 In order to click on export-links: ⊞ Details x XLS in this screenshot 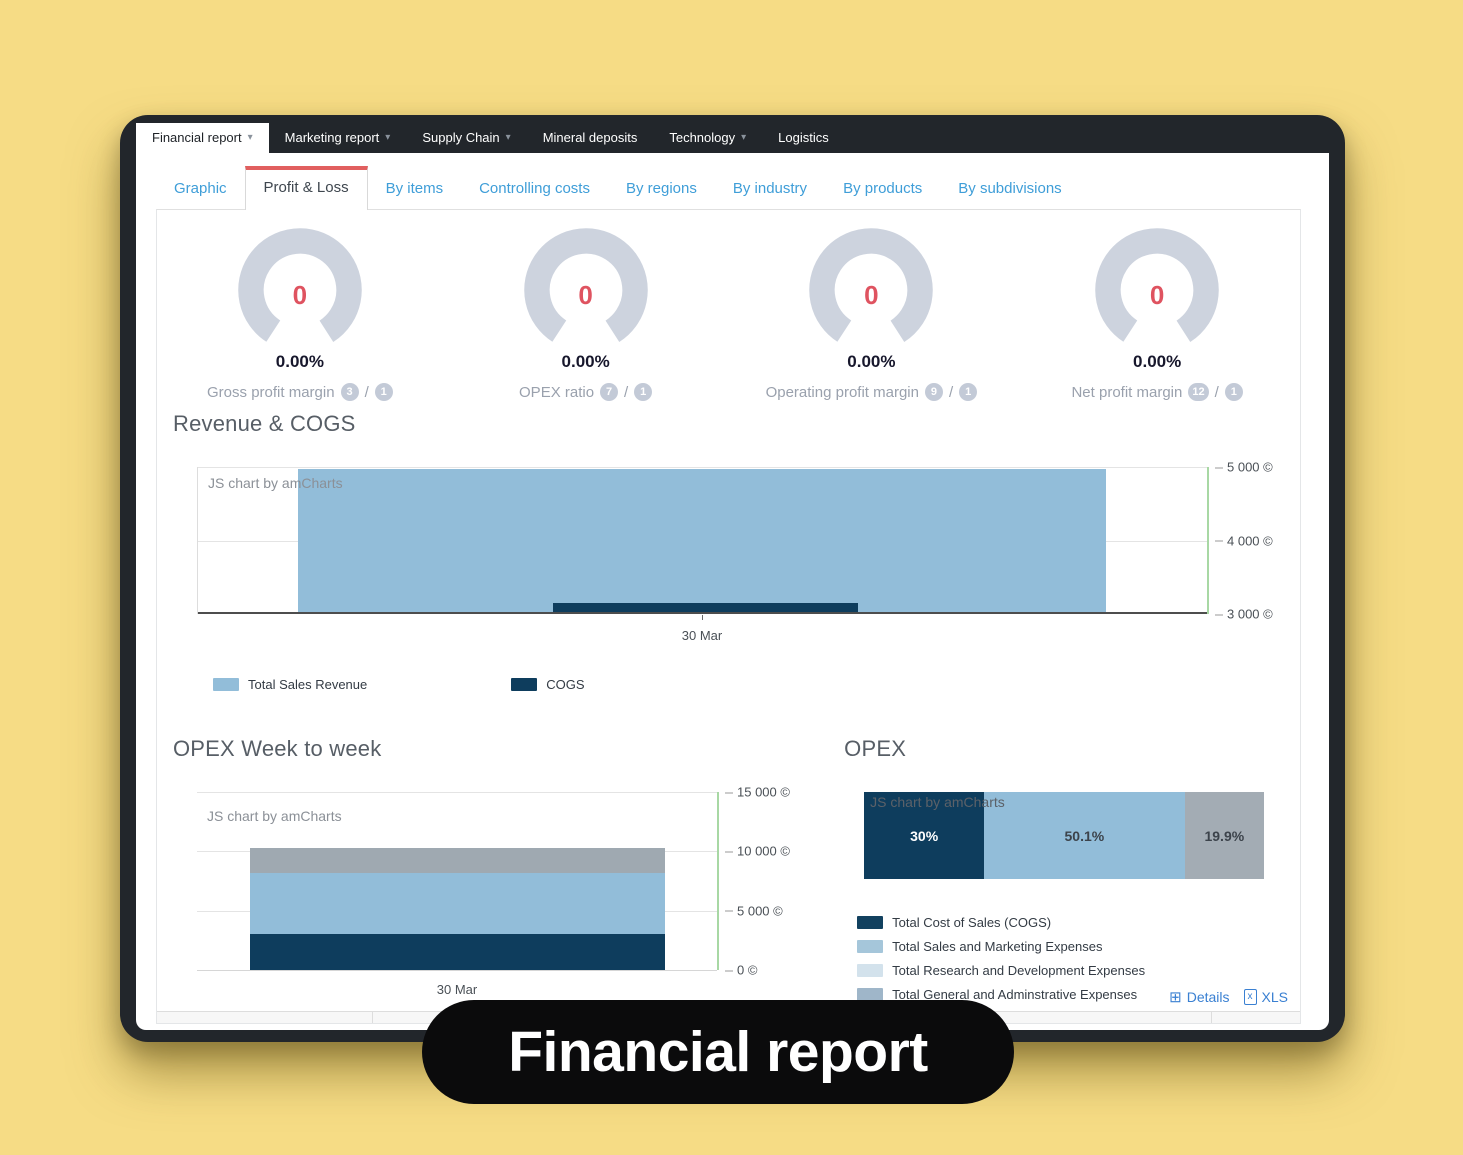, I will do `click(1228, 997)`.